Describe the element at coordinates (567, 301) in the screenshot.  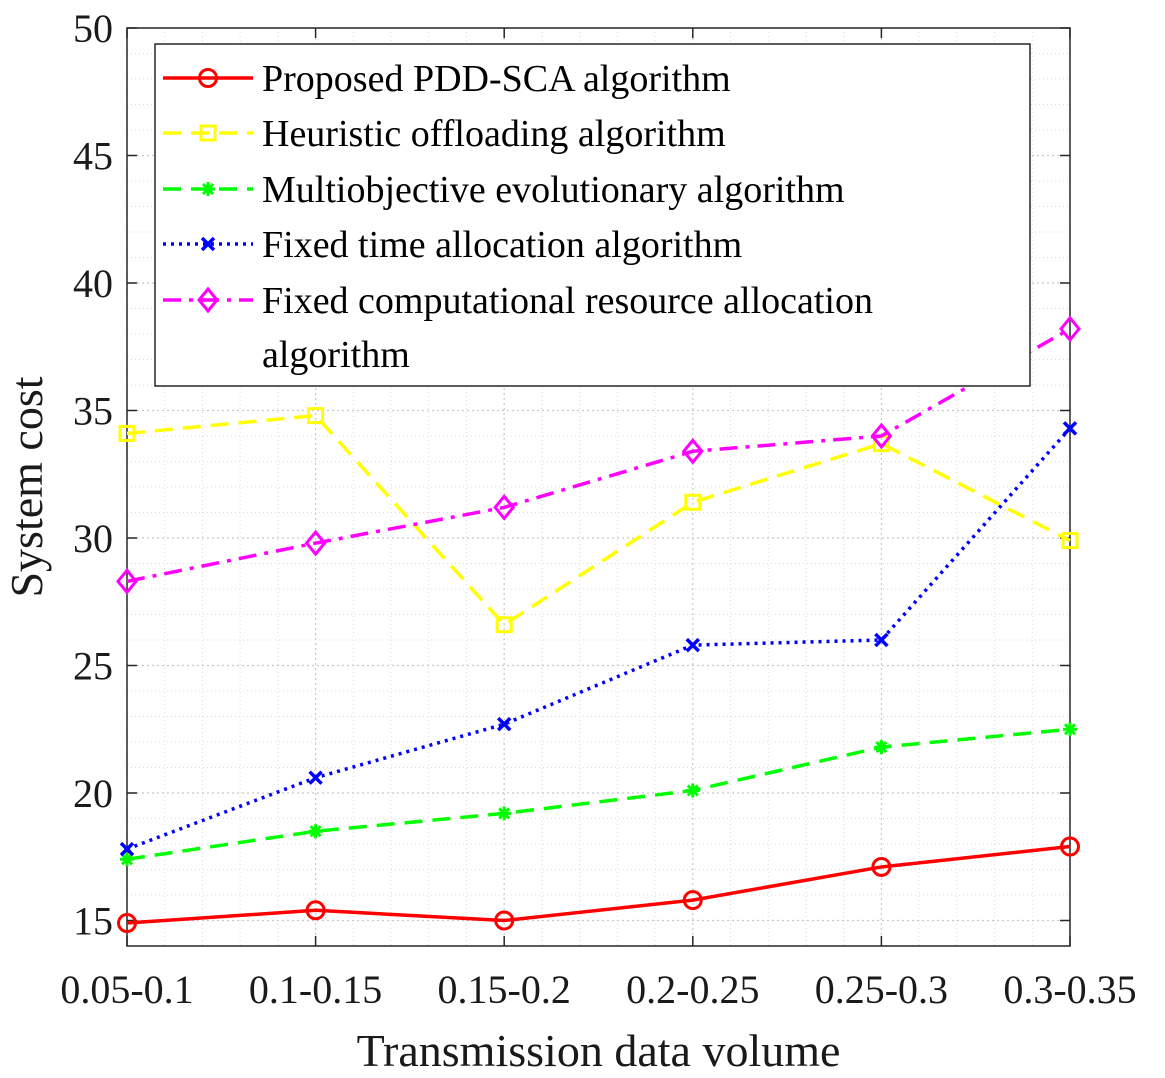
I see `legend-label: Fixed computational resource allocation` at that location.